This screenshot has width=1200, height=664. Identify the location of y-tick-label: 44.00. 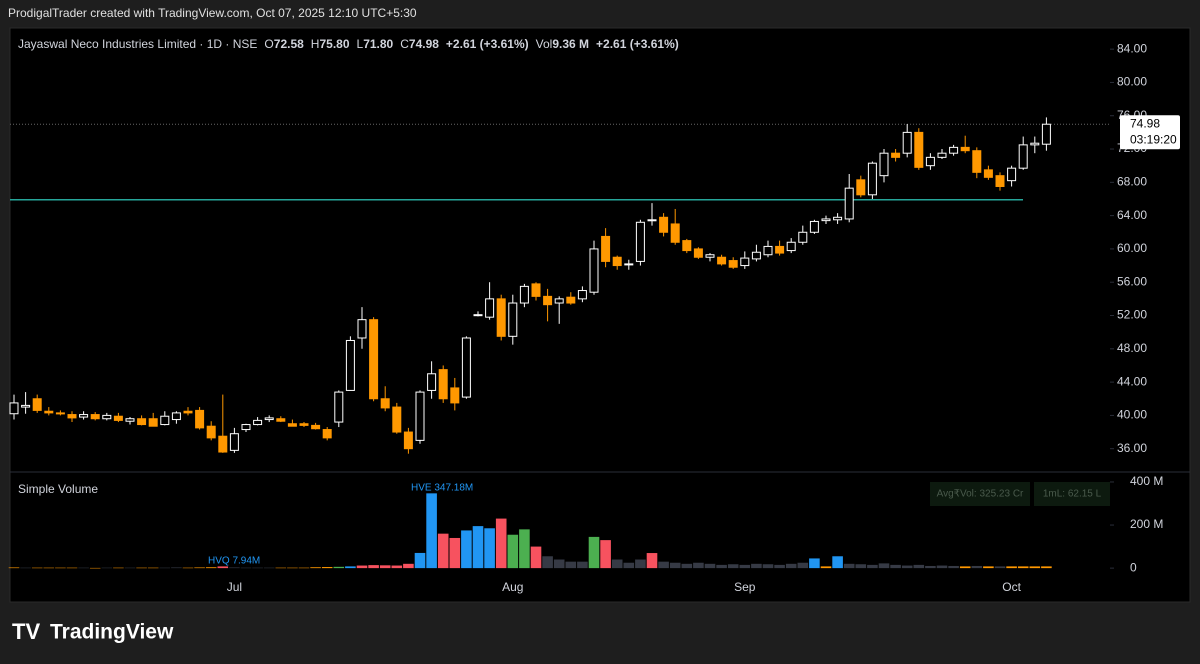
(1132, 381).